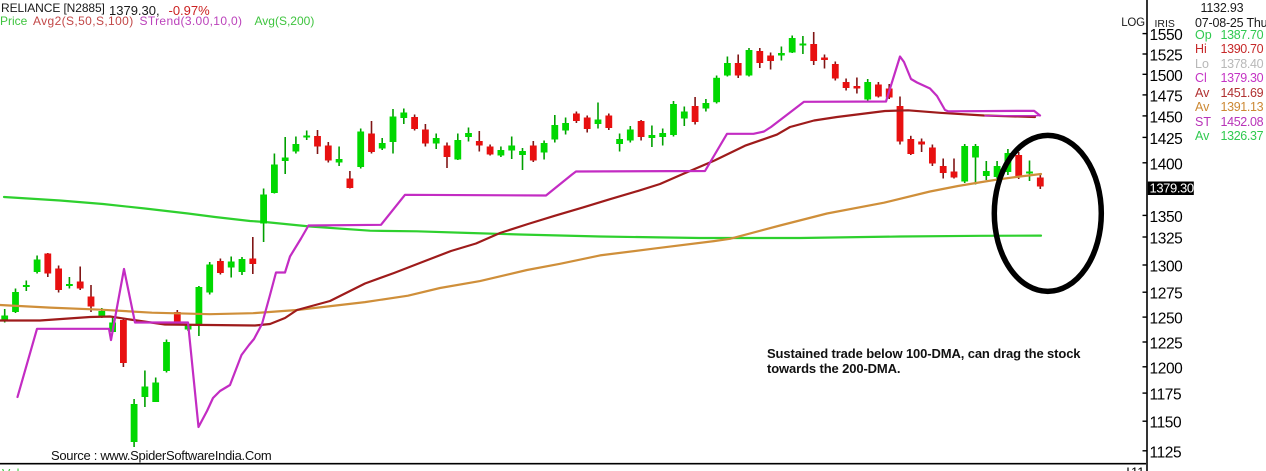 This screenshot has width=1266, height=471. What do you see at coordinates (1166, 56) in the screenshot?
I see `svg-text: 1525` at bounding box center [1166, 56].